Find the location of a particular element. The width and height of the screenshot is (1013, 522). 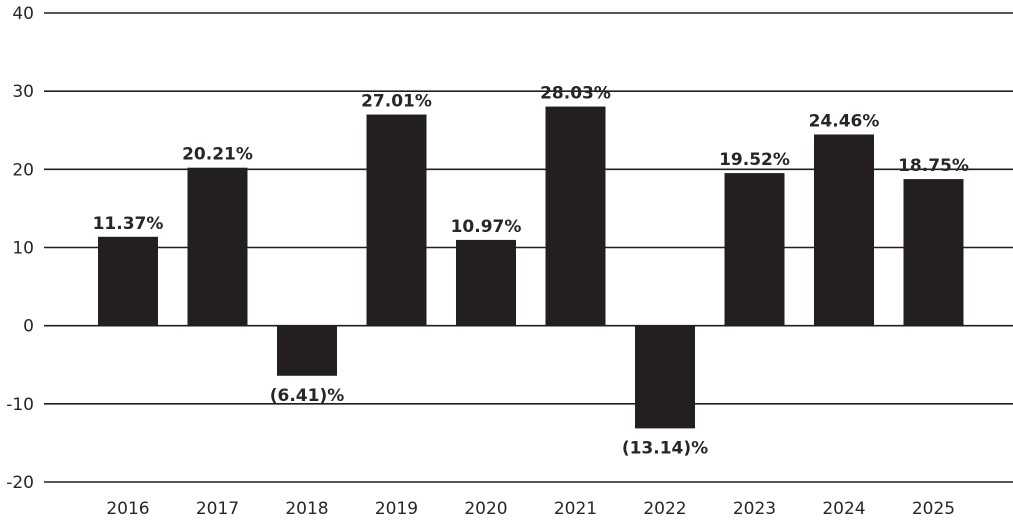

y-tick-label: 10 is located at coordinates (23, 249).